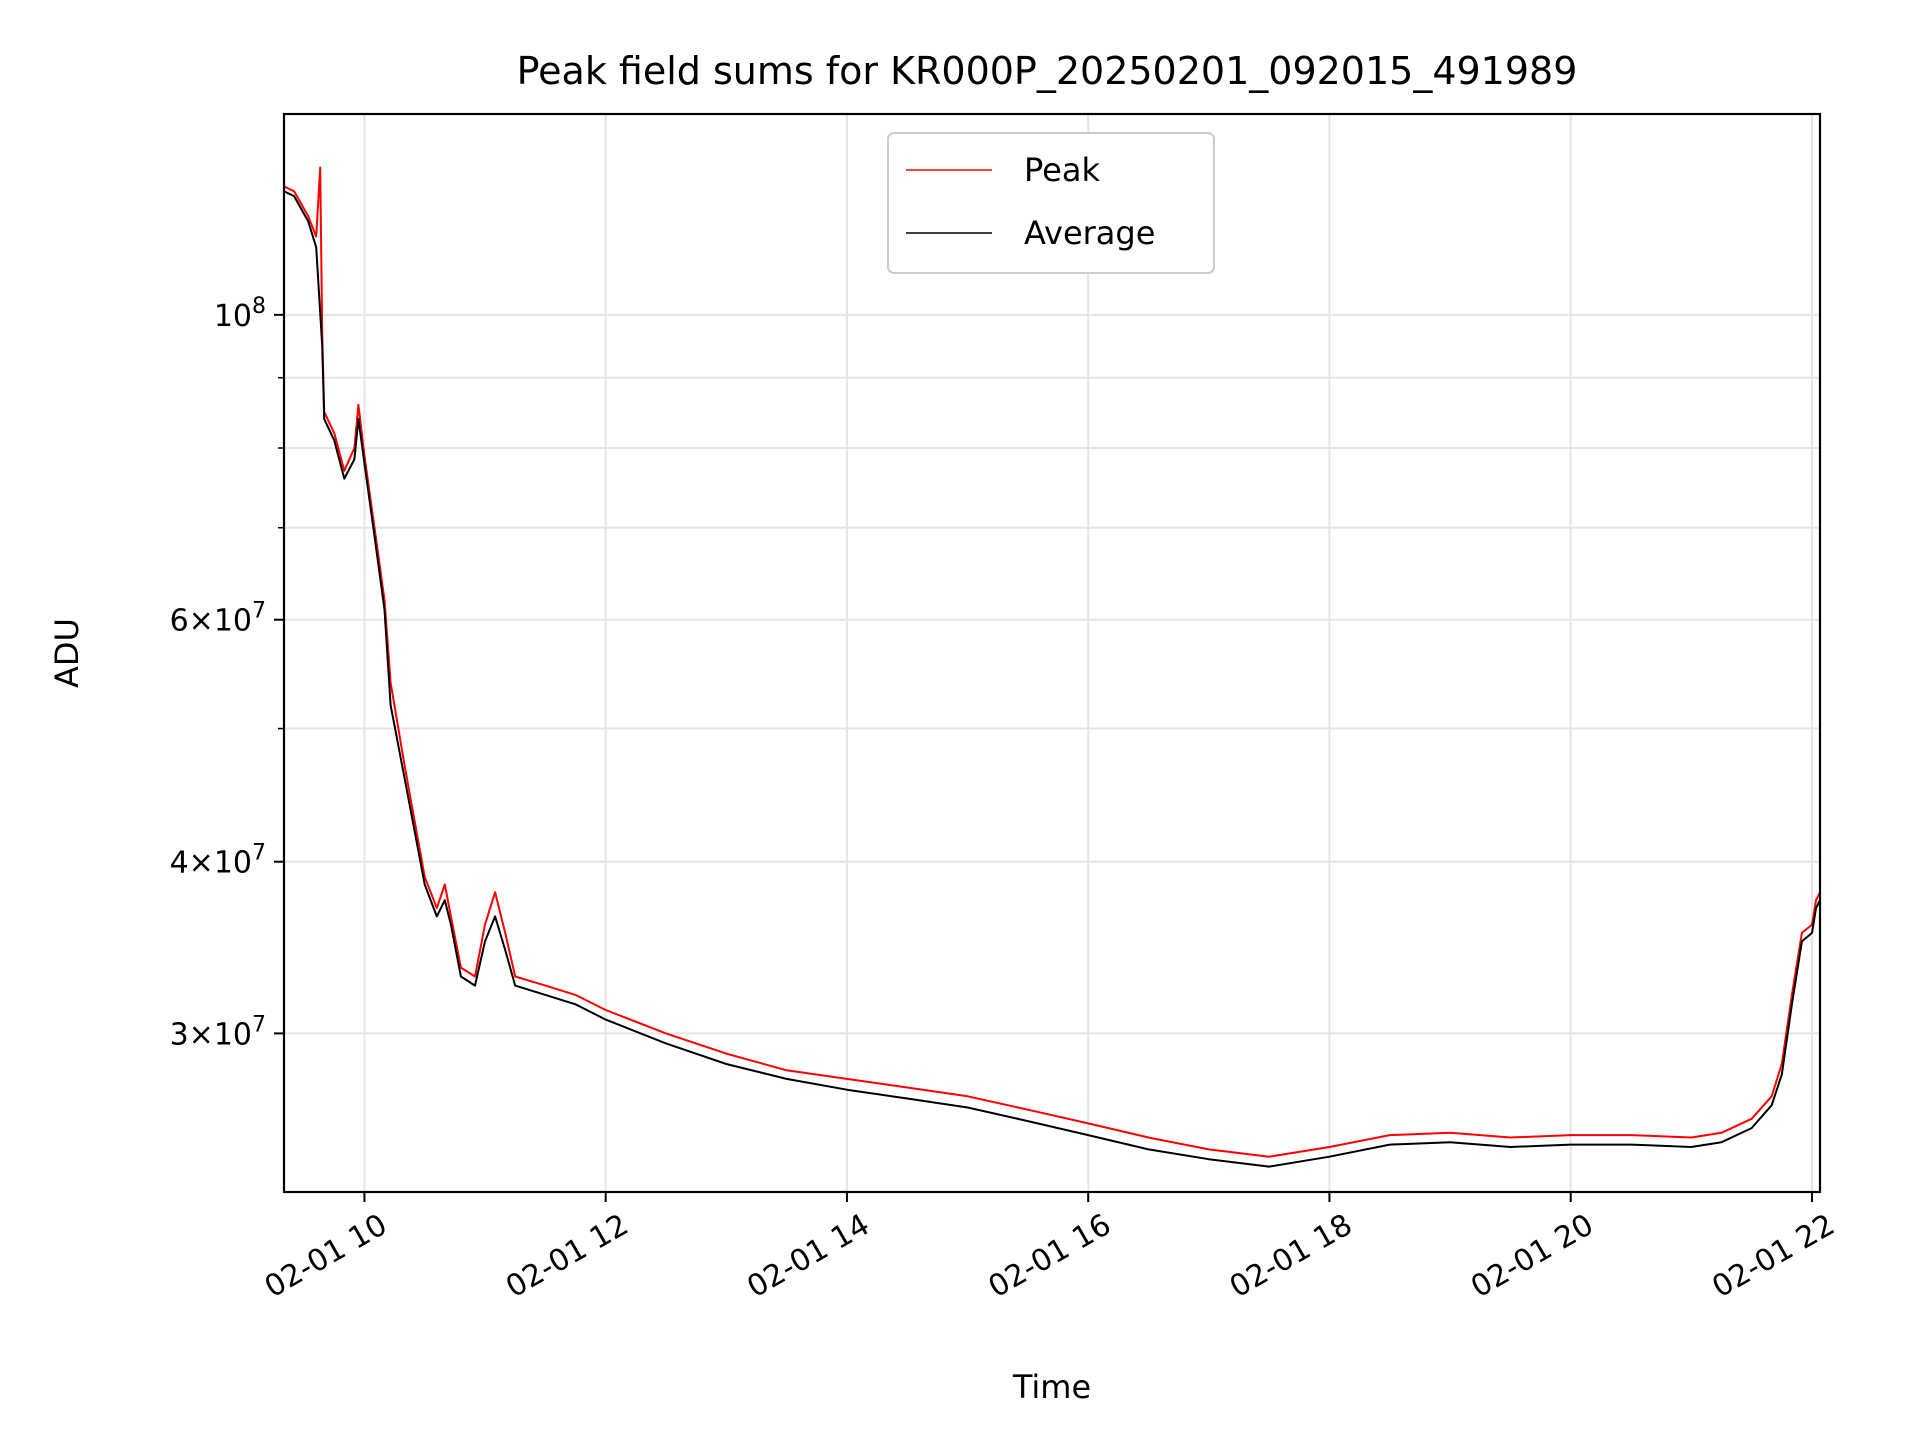 This screenshot has width=1920, height=1445. I want to click on y-tick-label: 4×10⁷, so click(218, 861).